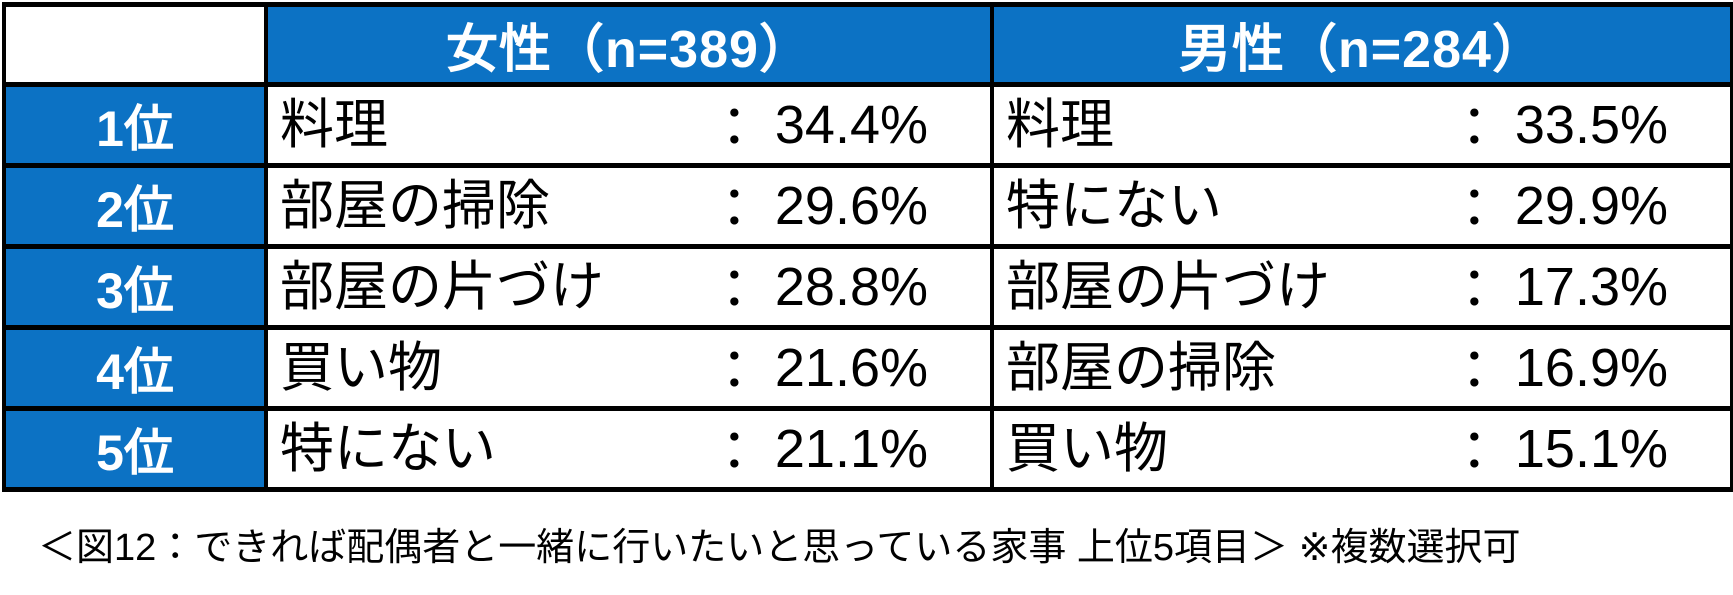 The width and height of the screenshot is (1733, 595). What do you see at coordinates (824, 287) in the screenshot?
I see `chore-percent: ：28.8%` at bounding box center [824, 287].